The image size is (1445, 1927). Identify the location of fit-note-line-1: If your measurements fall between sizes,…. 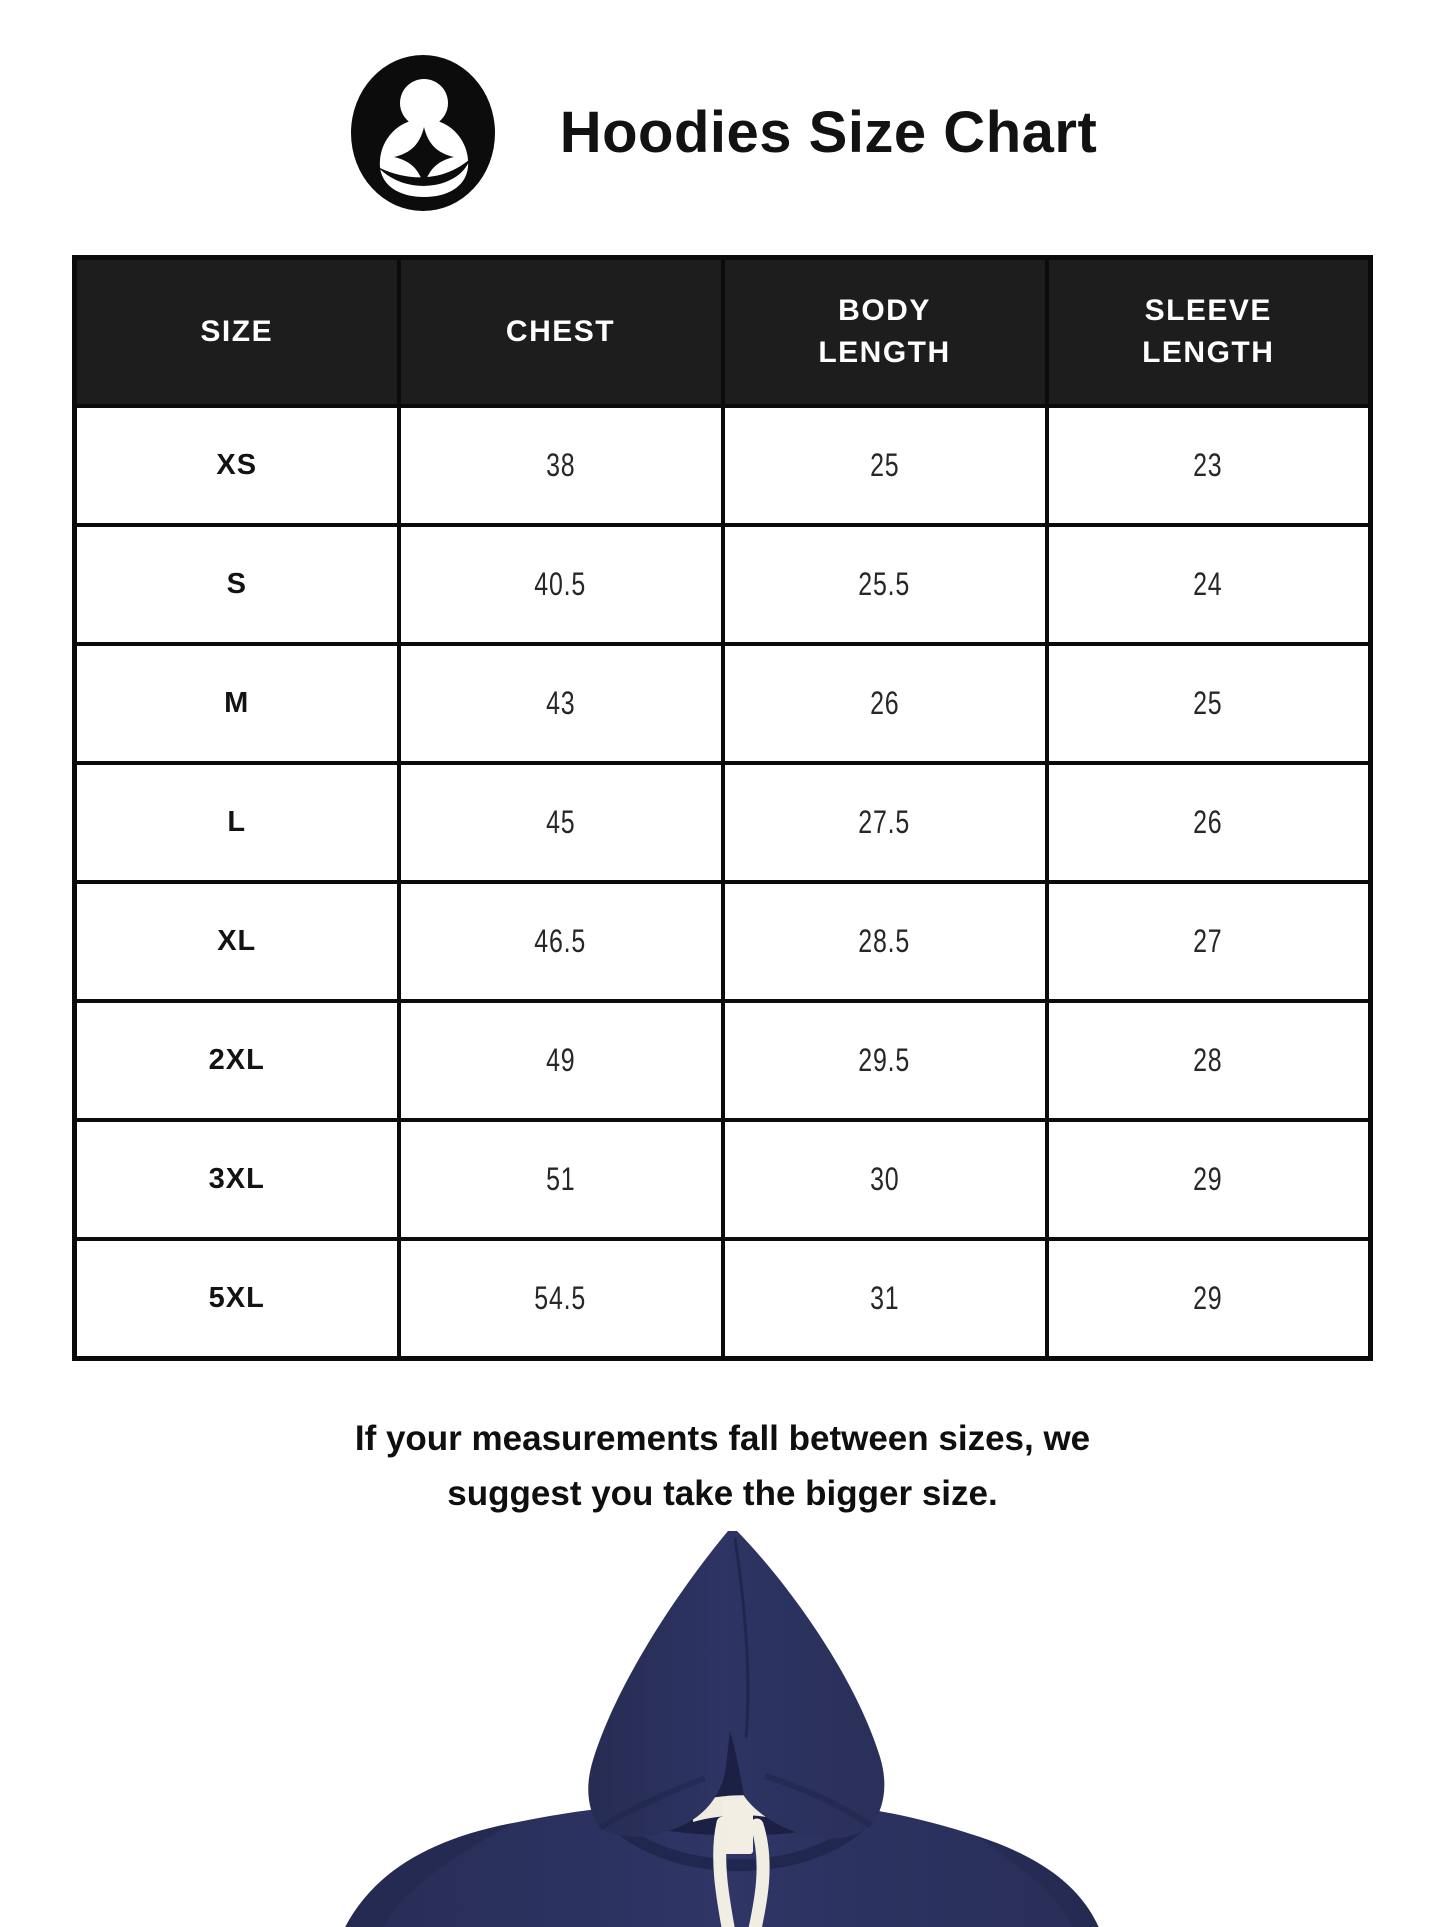
(722, 1438).